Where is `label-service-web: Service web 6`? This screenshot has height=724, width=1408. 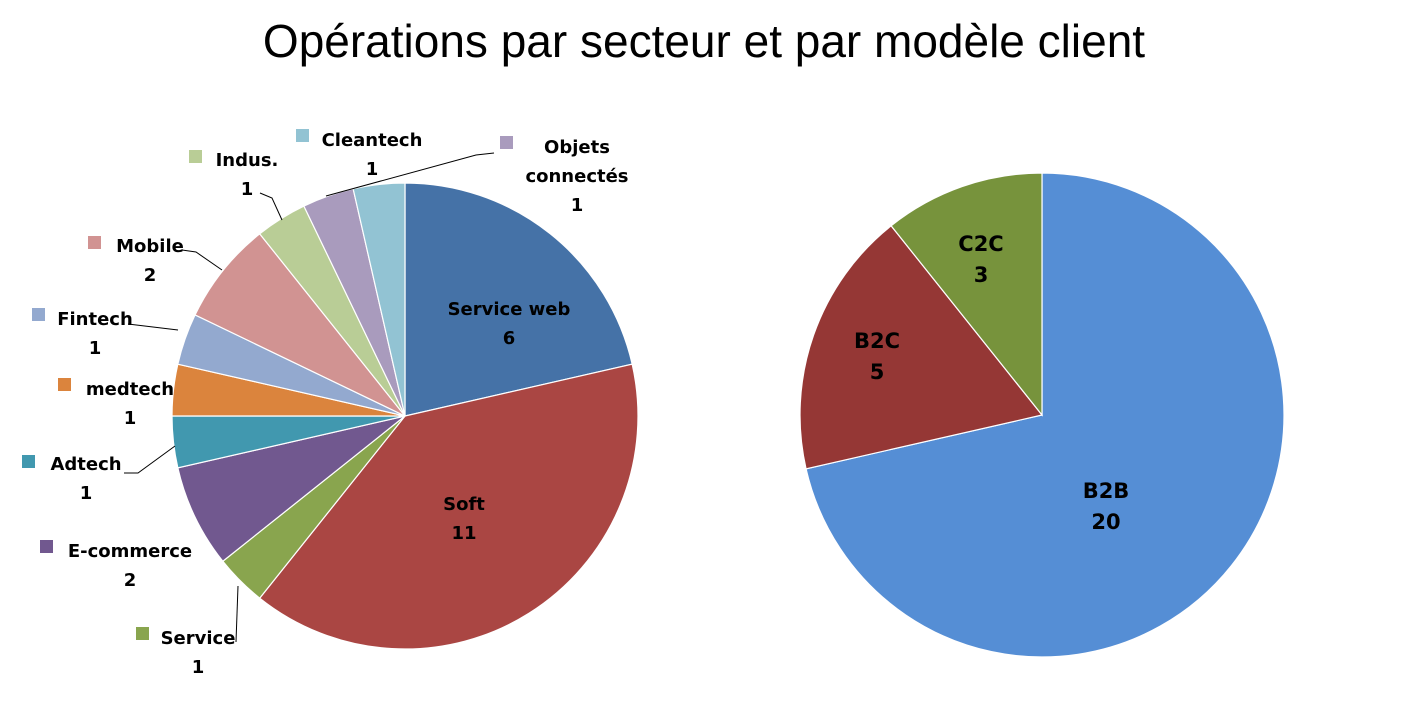
label-service-web: Service web 6 is located at coordinates (509, 324).